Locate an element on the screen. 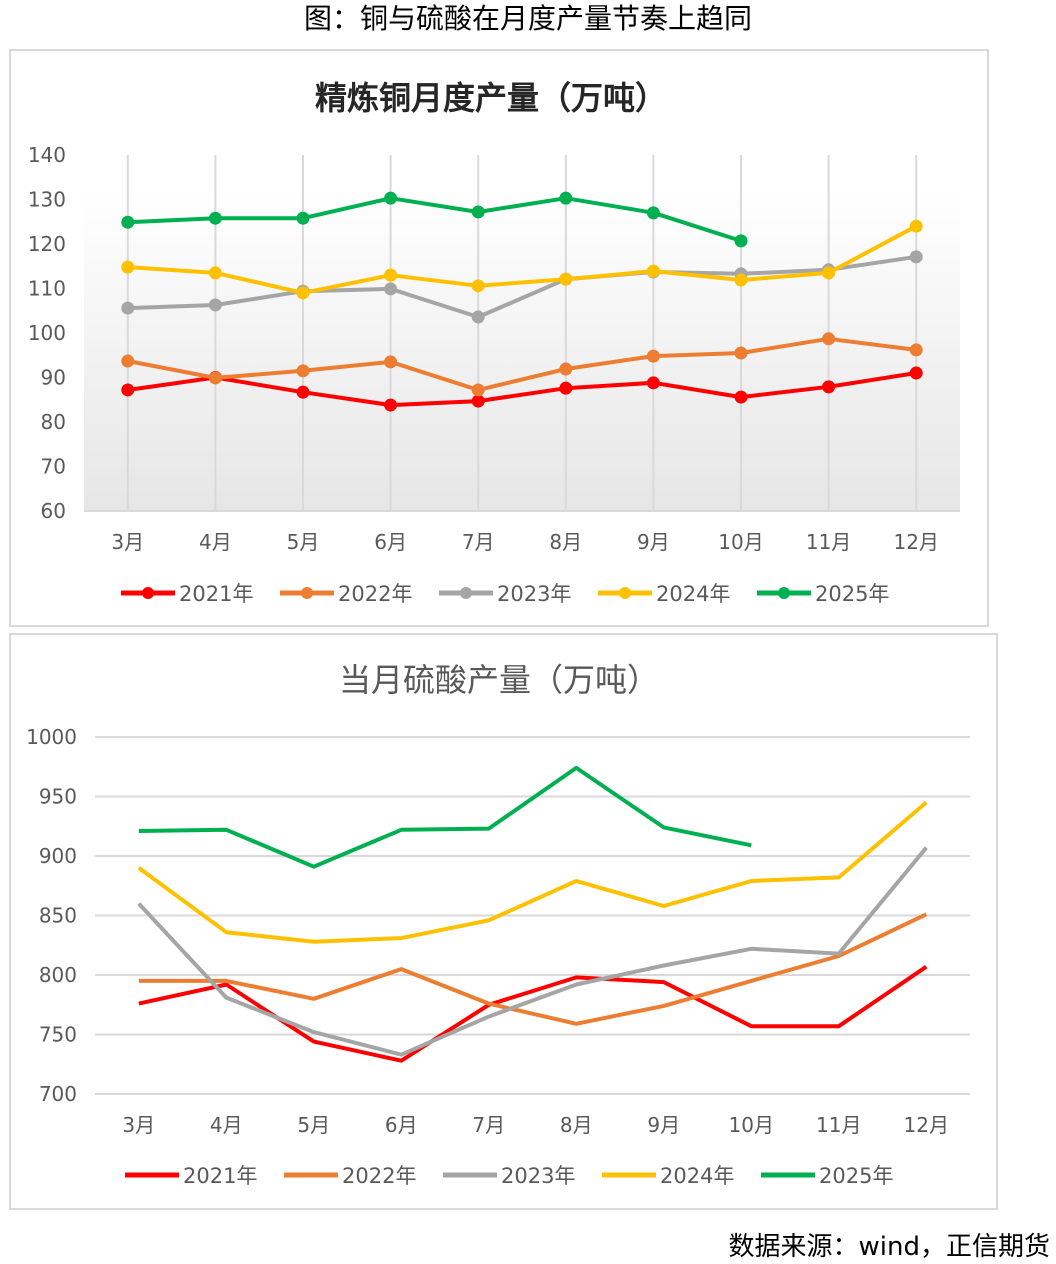  y-tick-label: 70 is located at coordinates (53, 467).